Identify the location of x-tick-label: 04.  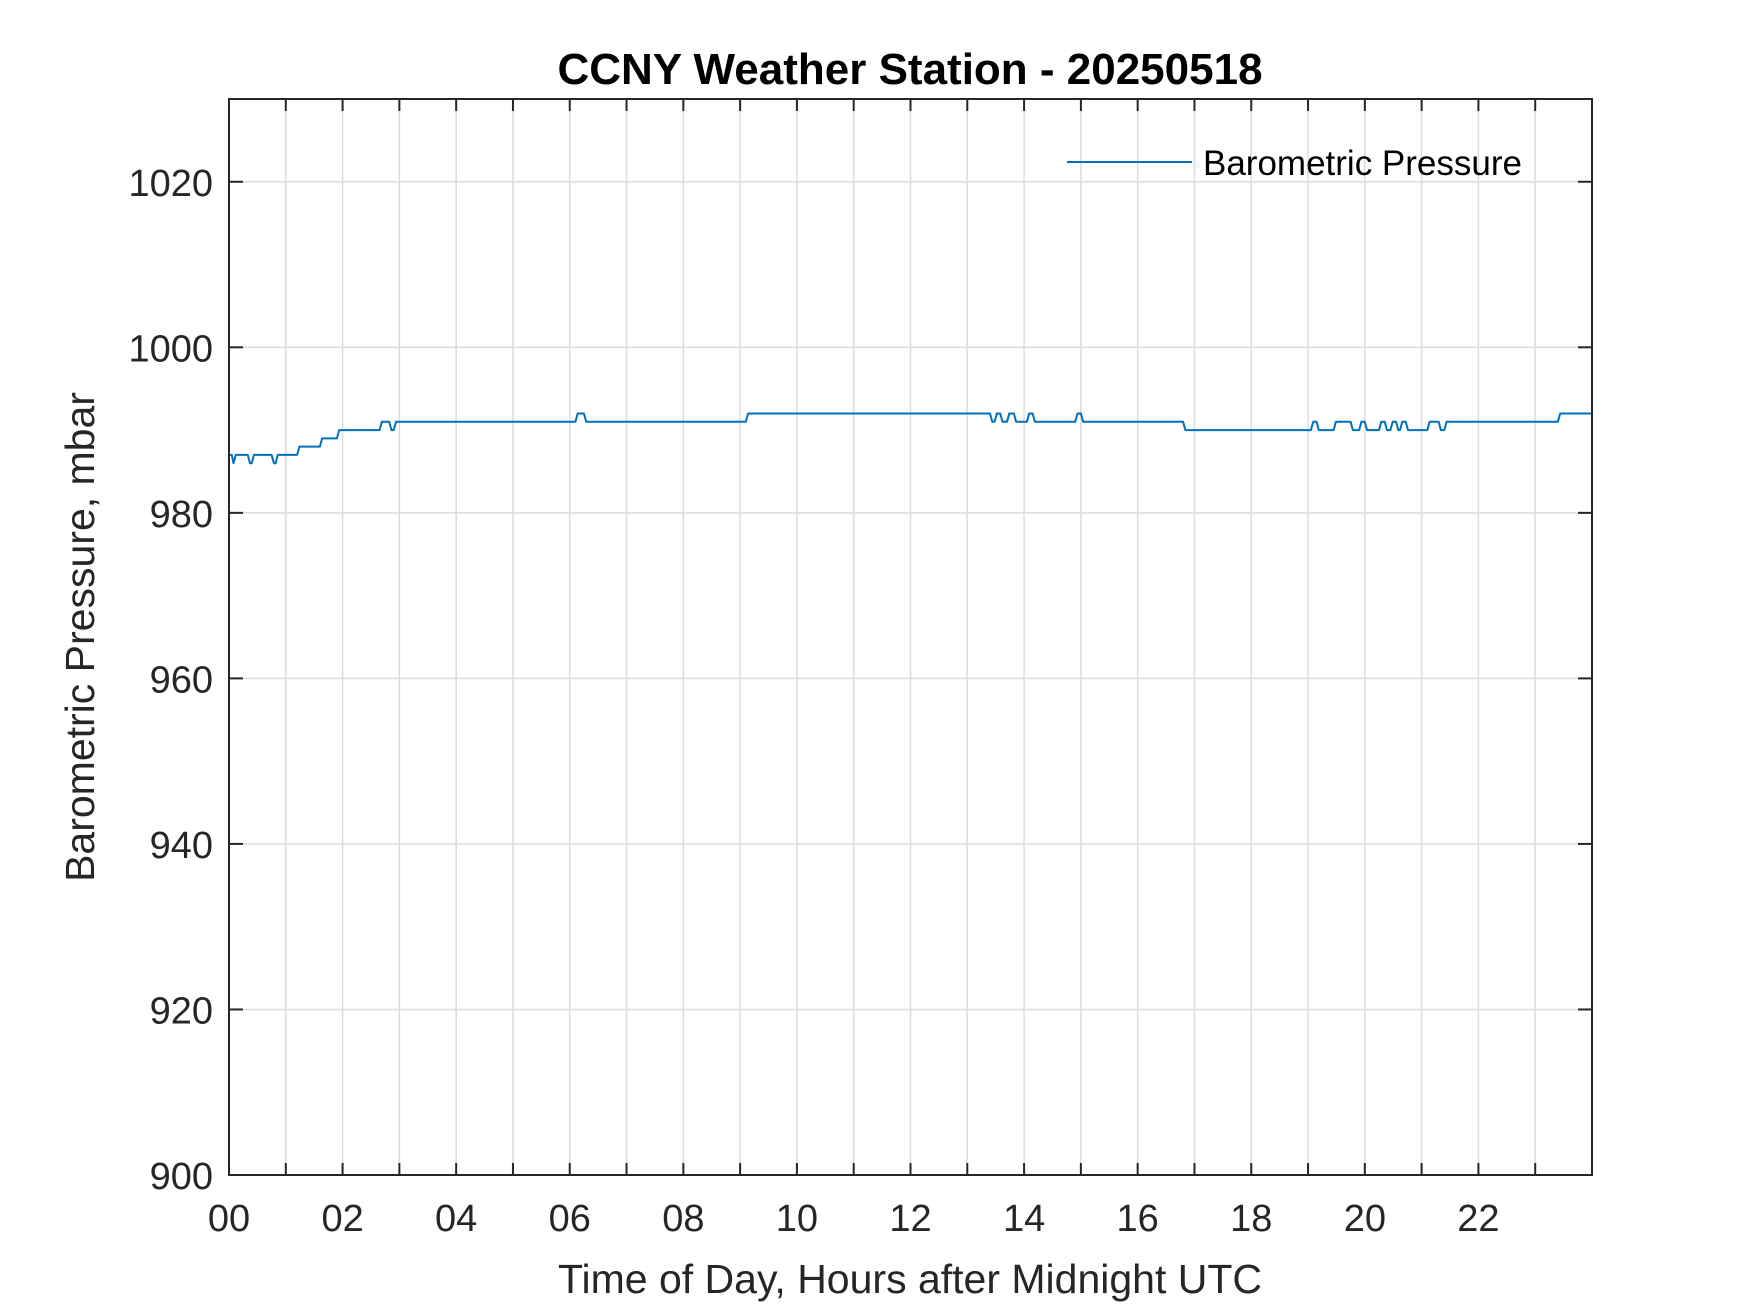
(456, 1219).